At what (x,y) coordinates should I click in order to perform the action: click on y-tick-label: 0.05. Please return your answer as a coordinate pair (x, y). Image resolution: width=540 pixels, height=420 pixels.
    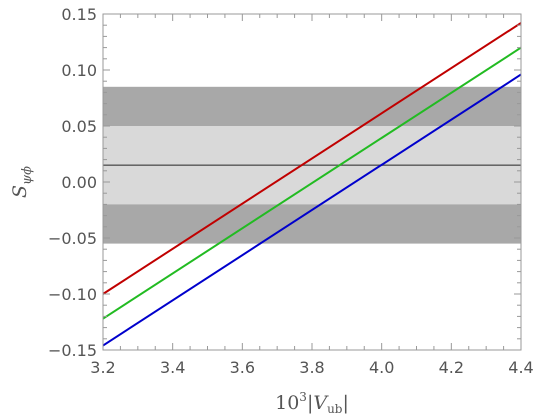
    Looking at the image, I should click on (79, 126).